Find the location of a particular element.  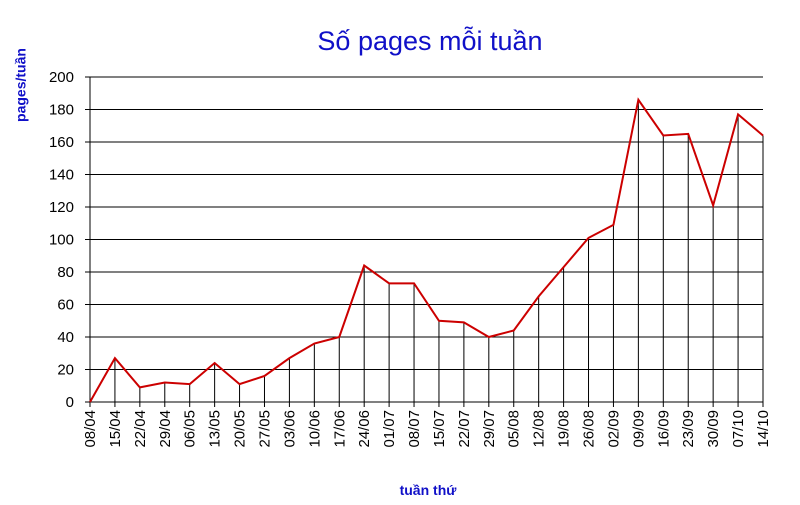

x-tick-label: 14/10 is located at coordinates (763, 429).